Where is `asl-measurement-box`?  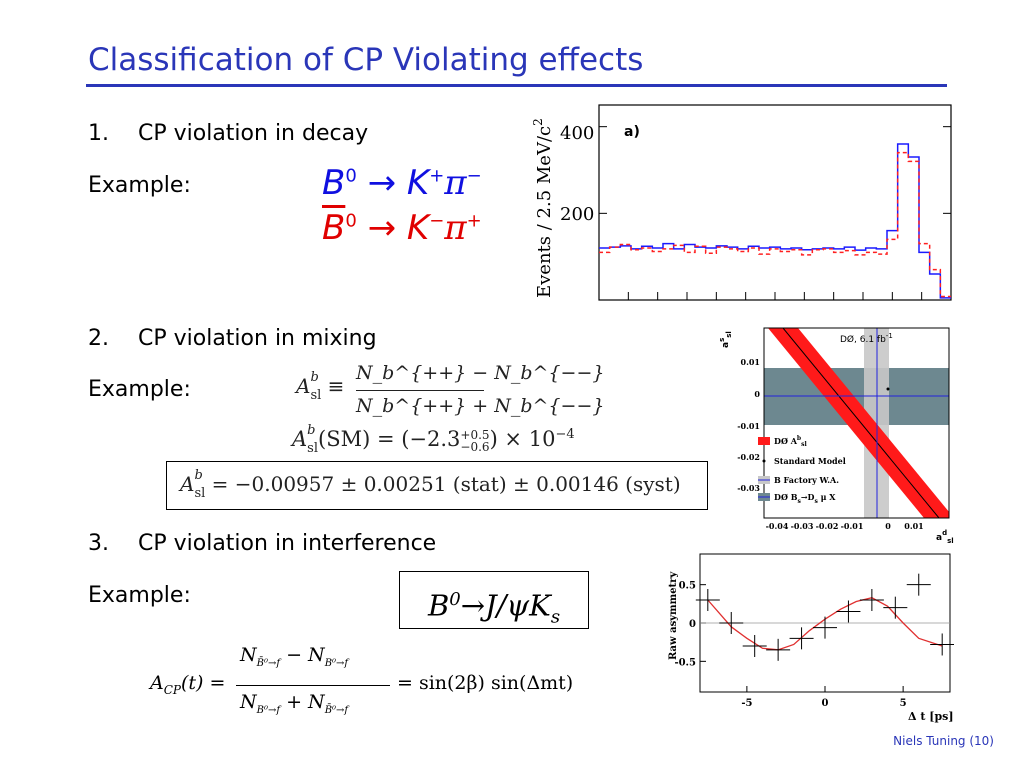 asl-measurement-box is located at coordinates (437, 485).